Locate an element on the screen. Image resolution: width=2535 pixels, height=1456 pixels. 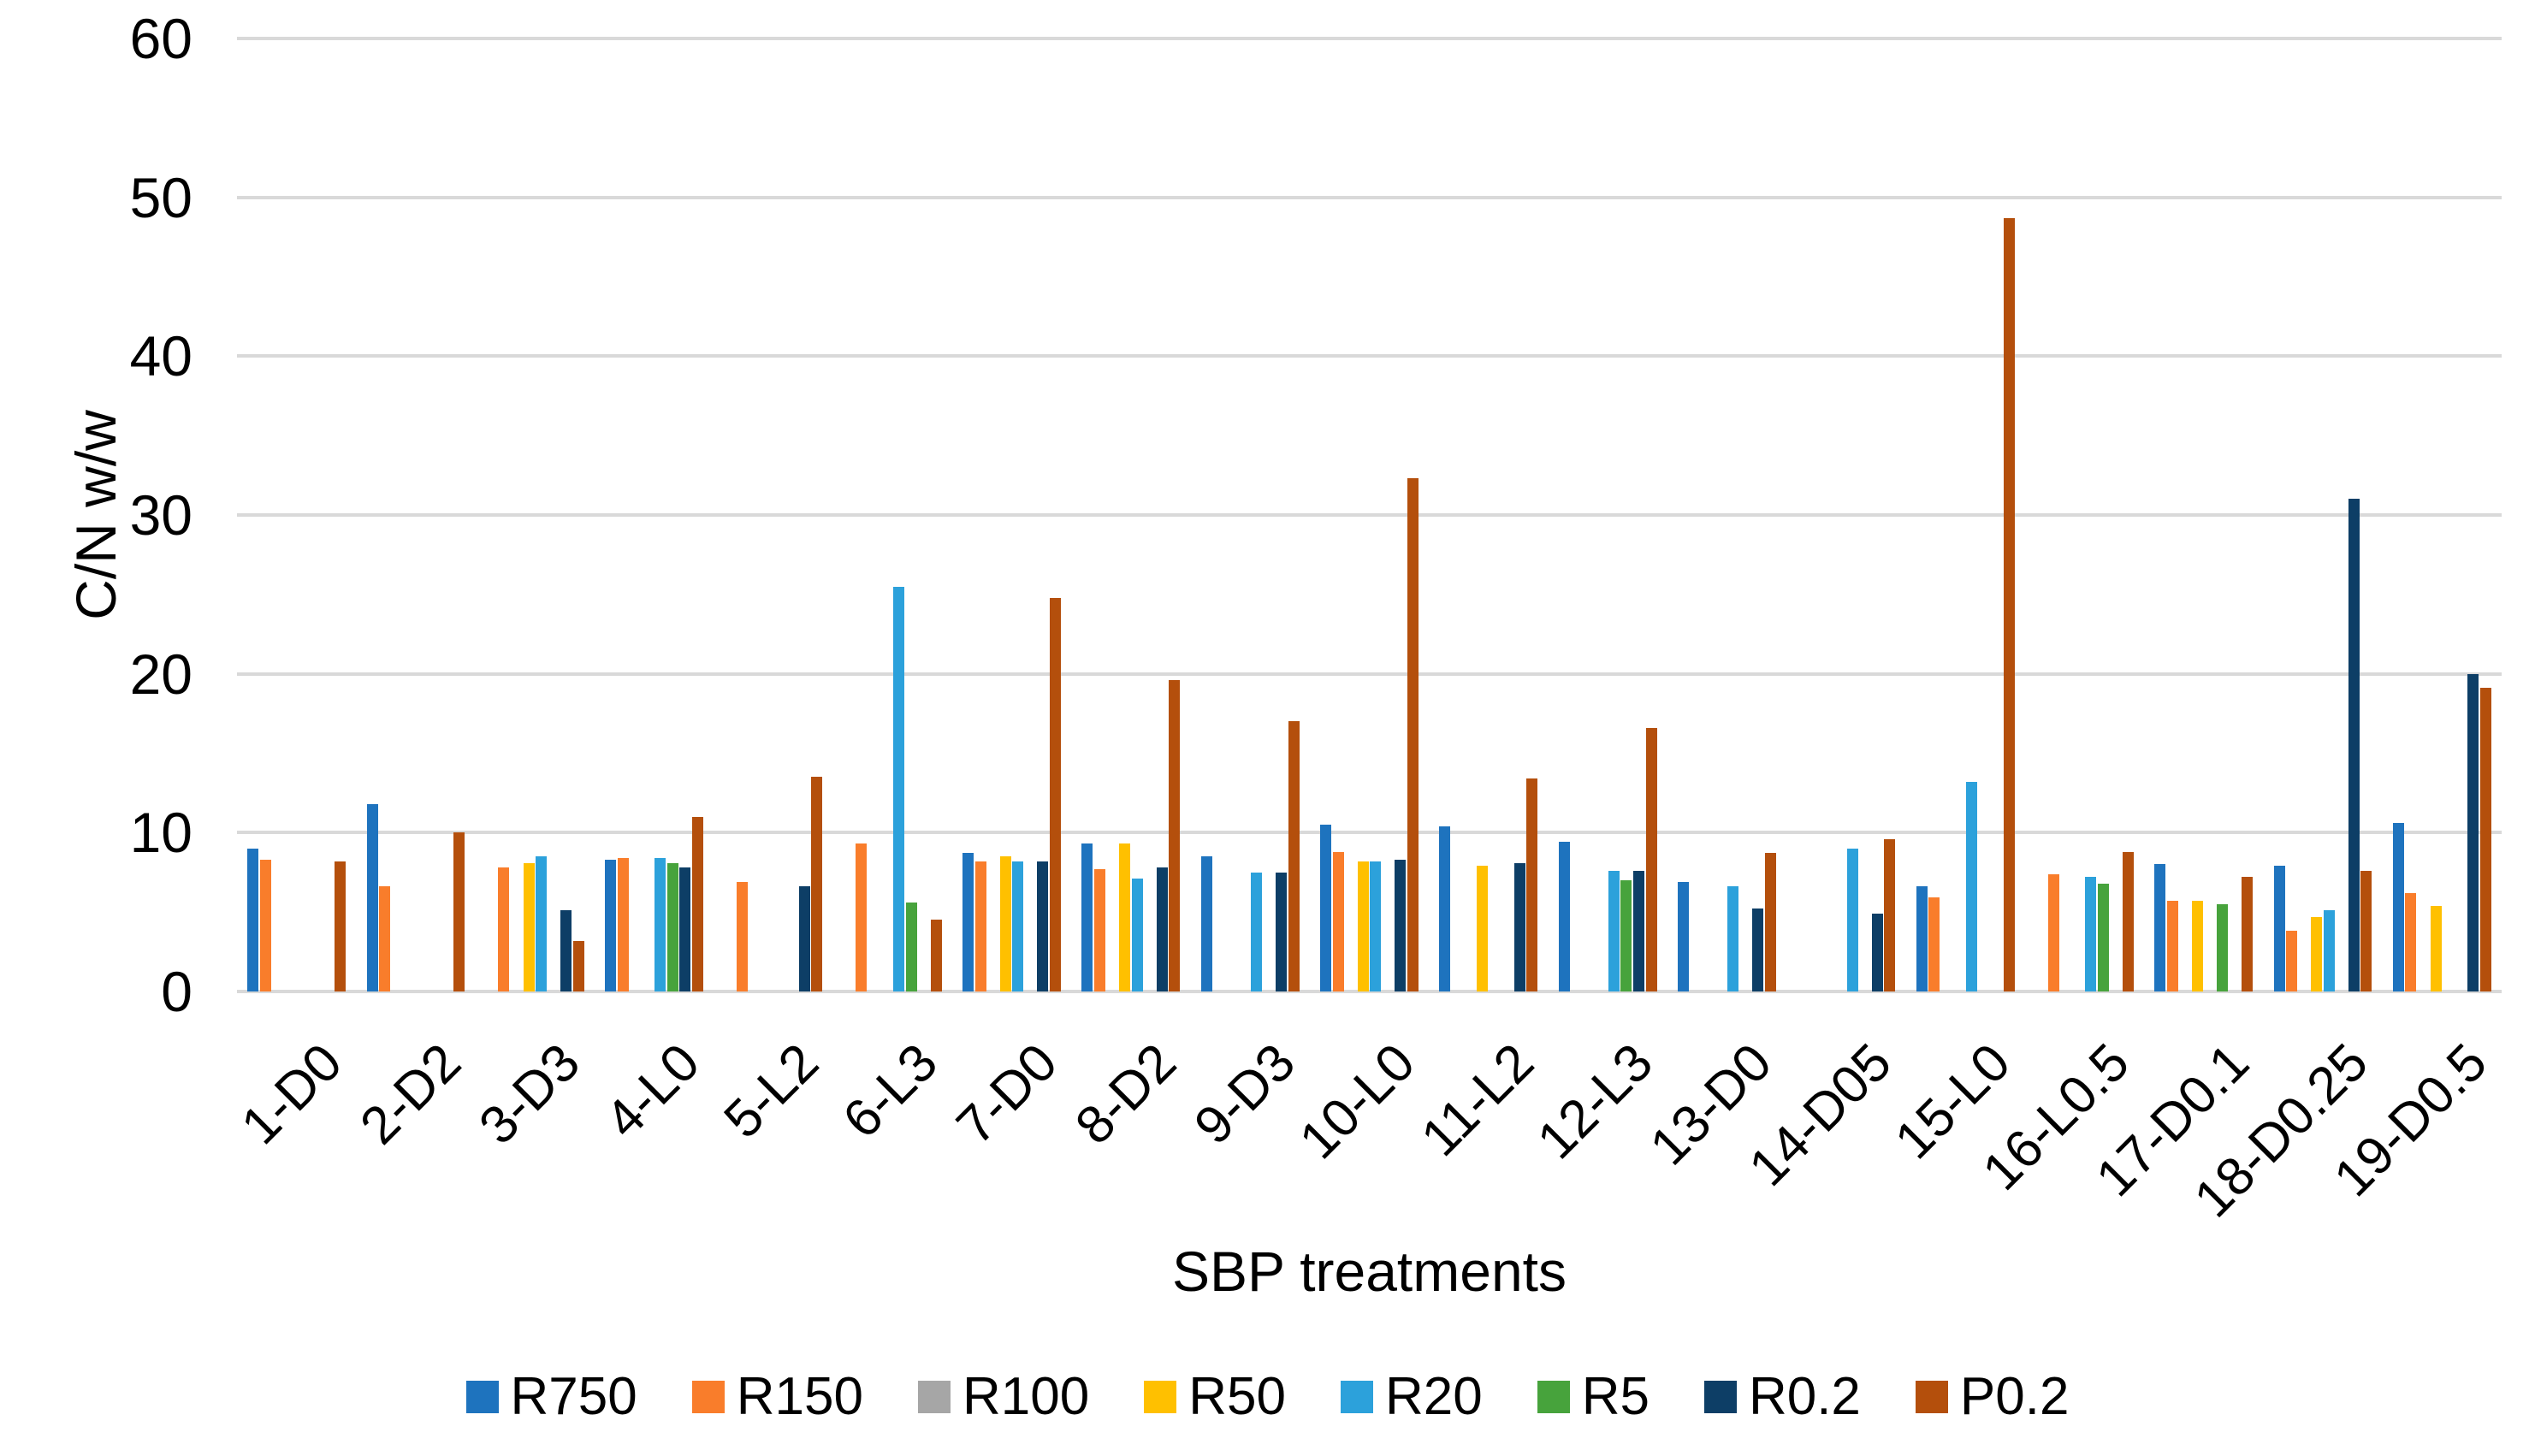
y-tick-label: 30 is located at coordinates (160, 515).